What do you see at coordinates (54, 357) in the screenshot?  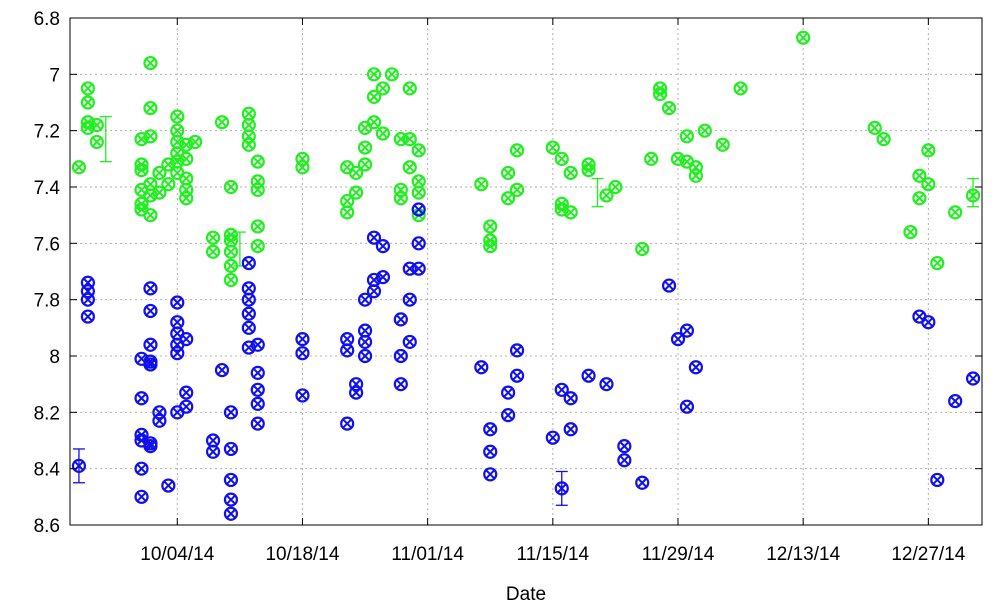 I see `y-tick-label: 8` at bounding box center [54, 357].